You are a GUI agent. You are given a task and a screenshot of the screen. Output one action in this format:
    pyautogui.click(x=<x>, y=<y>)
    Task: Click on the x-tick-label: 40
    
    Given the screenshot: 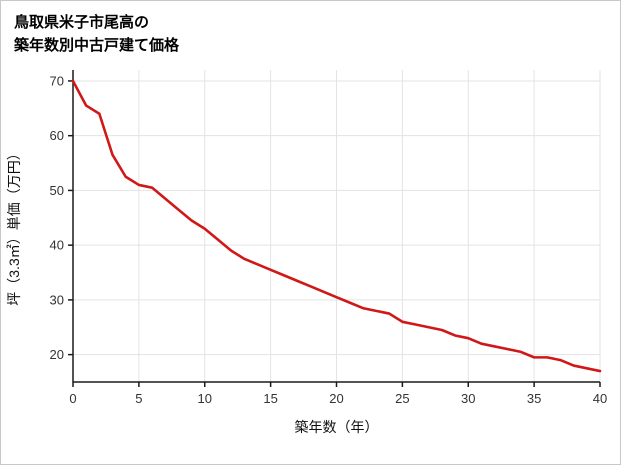 What is the action you would take?
    pyautogui.click(x=600, y=398)
    